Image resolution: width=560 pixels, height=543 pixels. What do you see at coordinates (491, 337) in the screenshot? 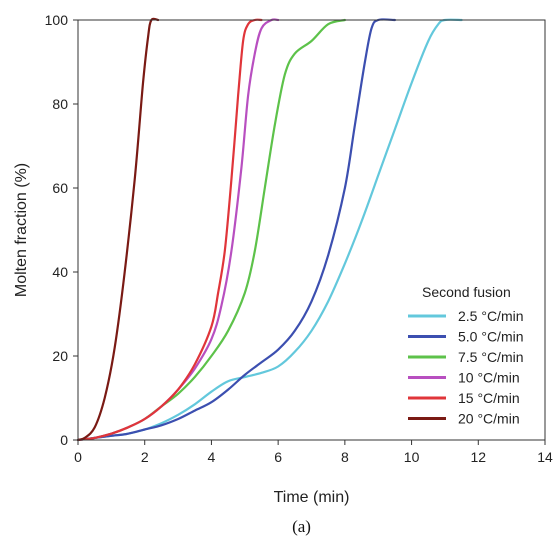
I see `legend-label: 5.0 °C/min` at bounding box center [491, 337].